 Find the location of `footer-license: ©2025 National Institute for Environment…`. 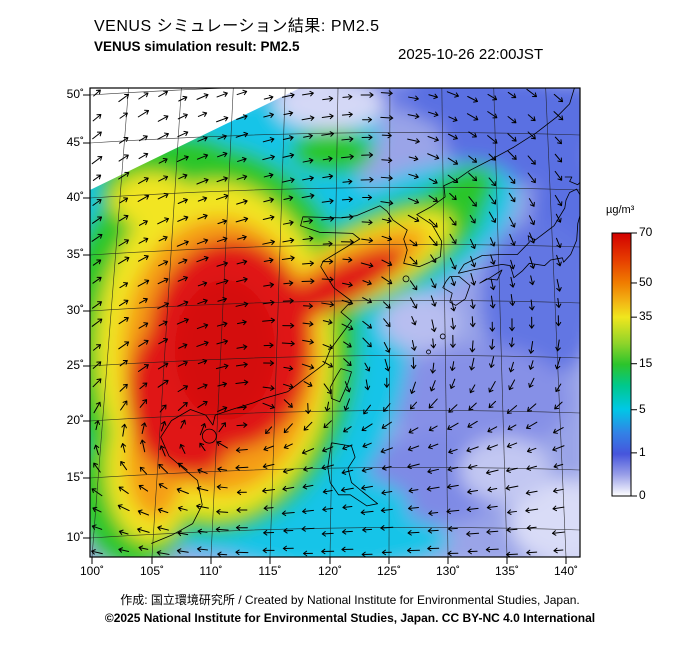

footer-license: ©2025 National Institute for Environment… is located at coordinates (350, 618).